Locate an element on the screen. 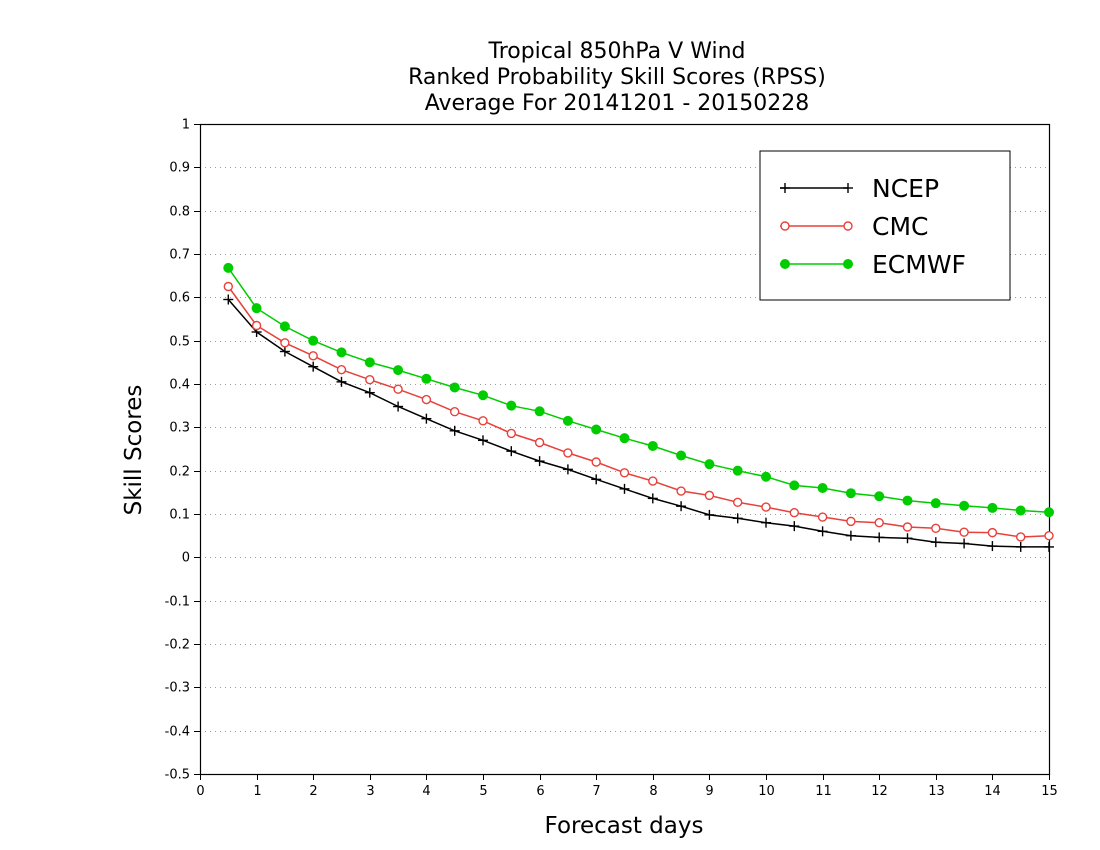 The width and height of the screenshot is (1100, 850). chart-title-line-1: Tropical 850hPa V Wind is located at coordinates (616, 51).